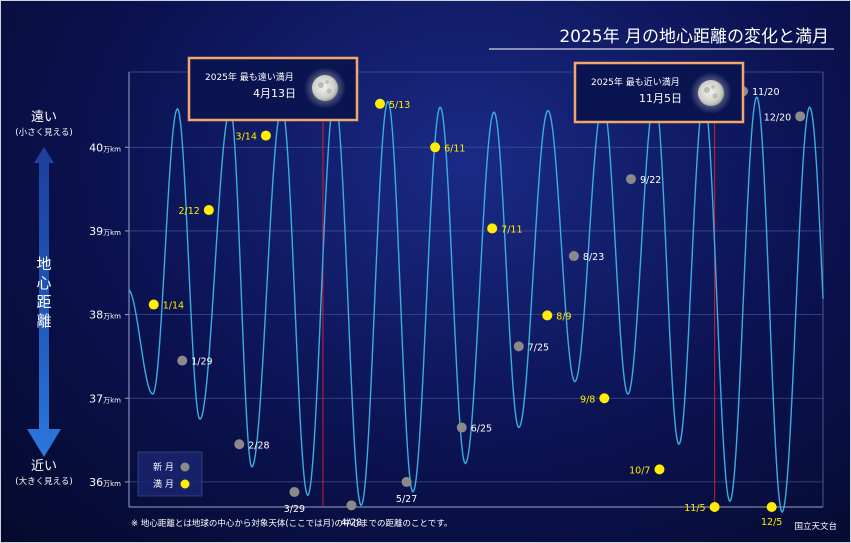 This screenshot has width=851, height=543. What do you see at coordinates (481, 429) in the screenshot?
I see `new-moon-date-label: 6/25` at bounding box center [481, 429].